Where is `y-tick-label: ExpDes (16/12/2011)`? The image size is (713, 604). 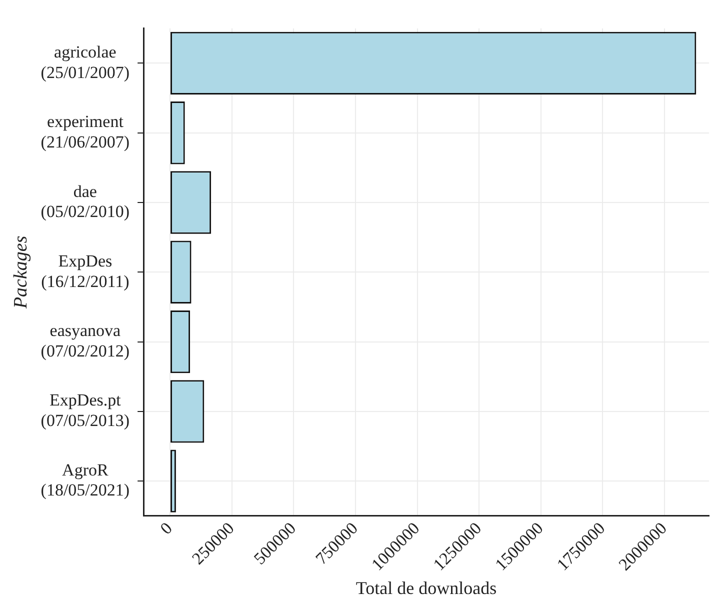
y-tick-label: ExpDes (16/12/2011) is located at coordinates (85, 271).